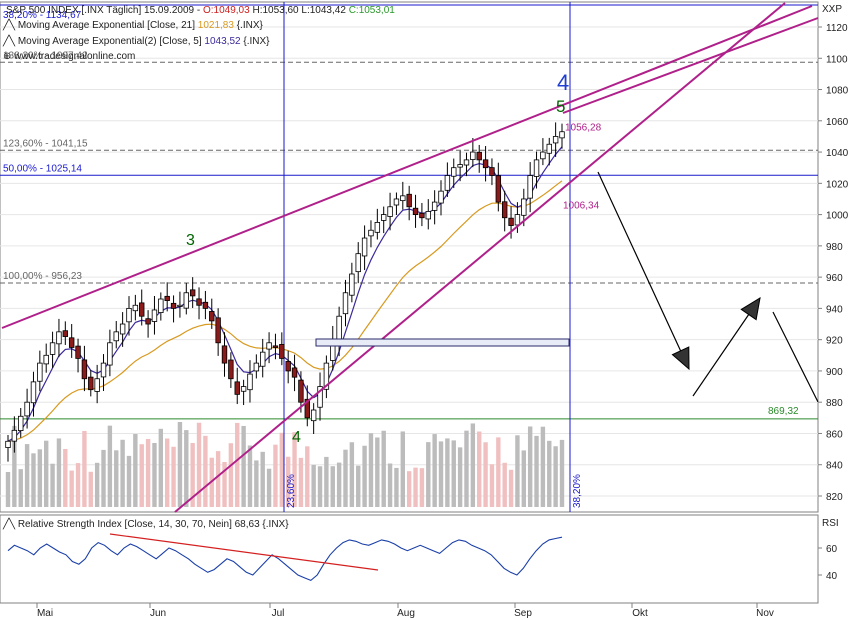 The image size is (860, 620). Describe the element at coordinates (190, 240) in the screenshot. I see `wave-label: 3` at that location.